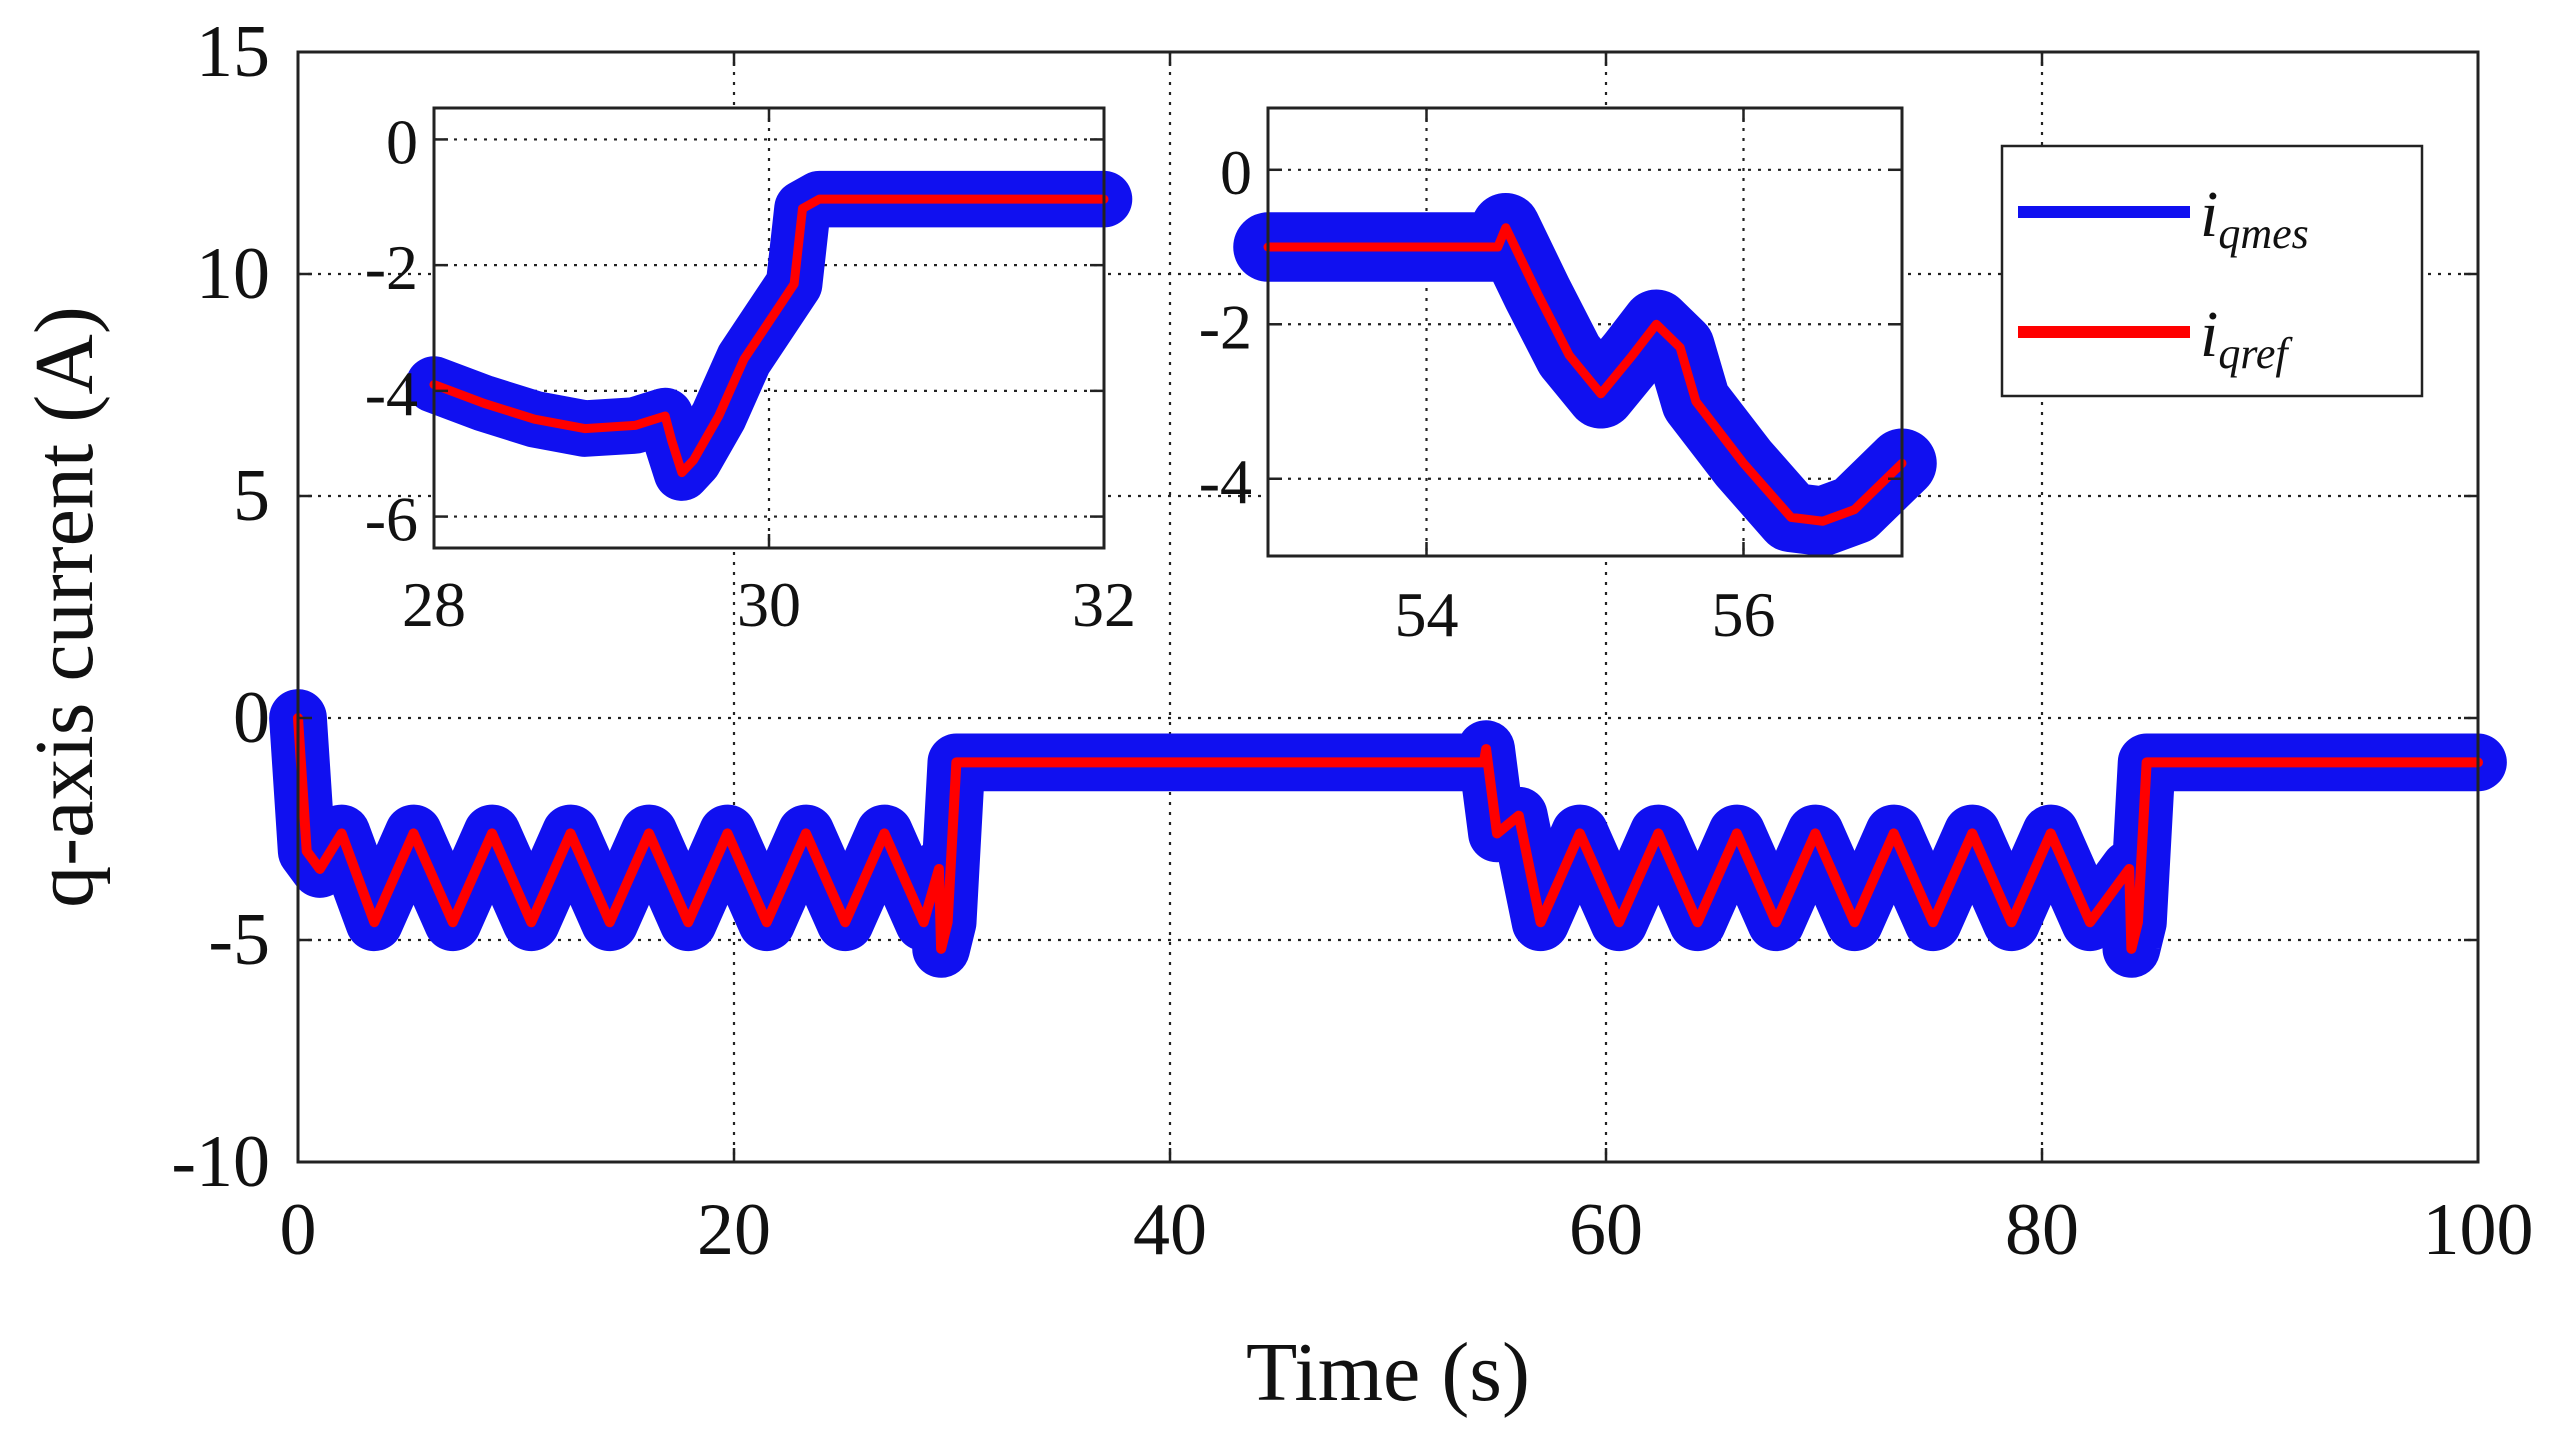  What do you see at coordinates (391, 519) in the screenshot?
I see `inset-left-y-tick-label: -6` at bounding box center [391, 519].